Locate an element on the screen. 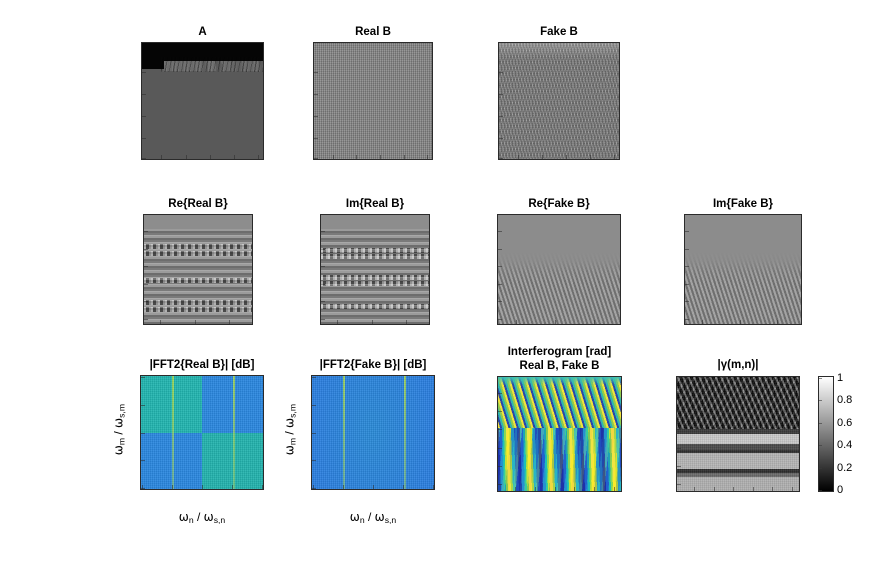 This screenshot has height=564, width=893. panel-coherence-grain is located at coordinates (738, 434).